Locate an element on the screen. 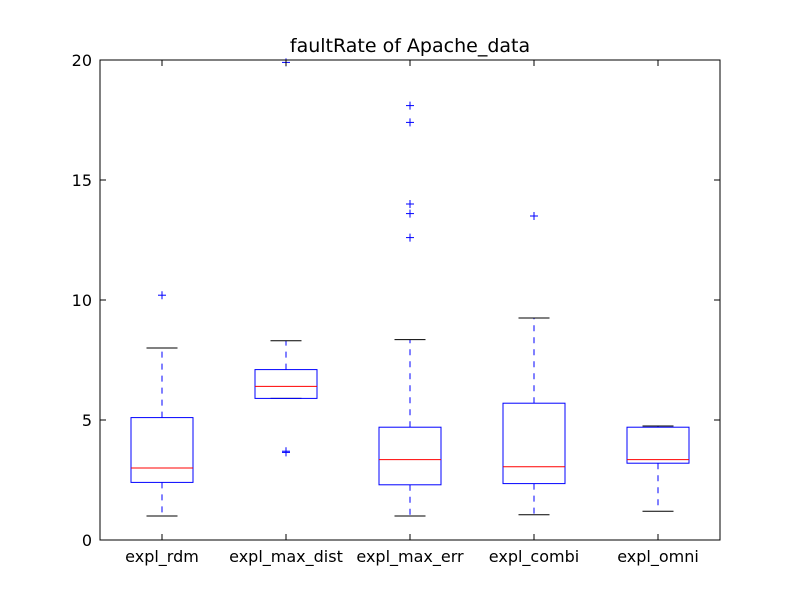 The width and height of the screenshot is (800, 605). y-tick-label: 15 is located at coordinates (82, 180).